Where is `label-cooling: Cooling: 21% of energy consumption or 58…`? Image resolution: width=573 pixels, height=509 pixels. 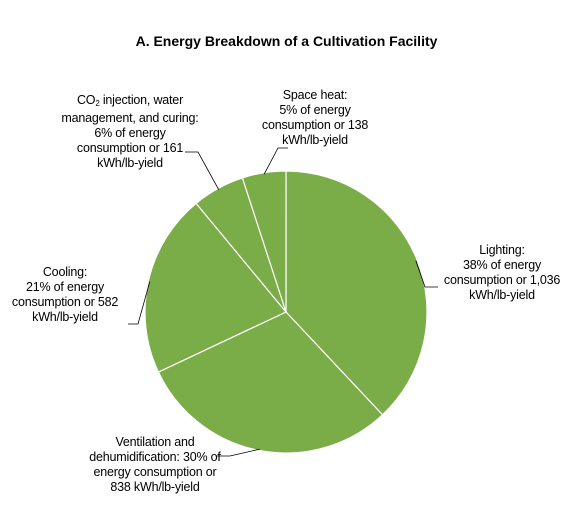
label-cooling: Cooling: 21% of energy consumption or 58… is located at coordinates (65, 294).